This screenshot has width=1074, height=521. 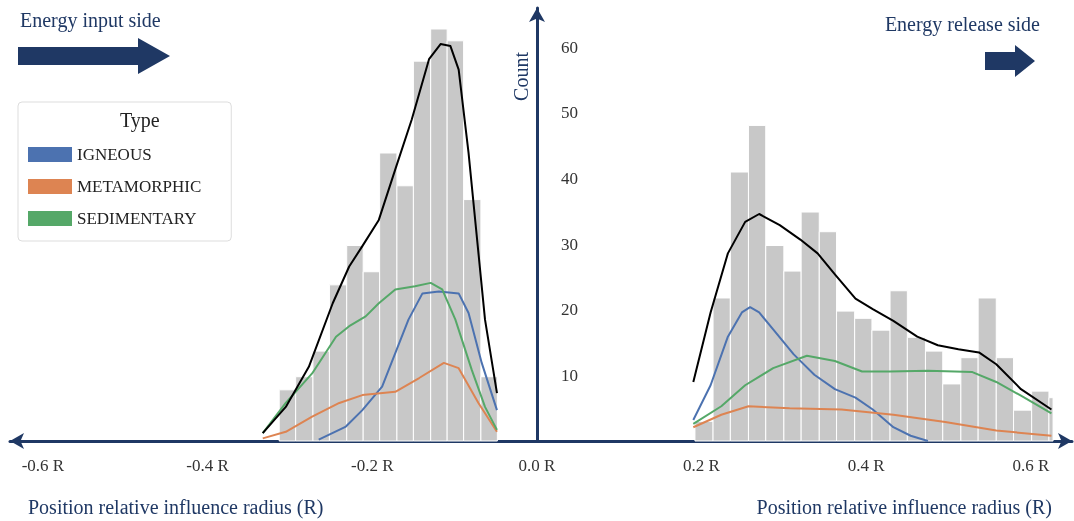 I want to click on y-tick-label: 50, so click(x=569, y=113).